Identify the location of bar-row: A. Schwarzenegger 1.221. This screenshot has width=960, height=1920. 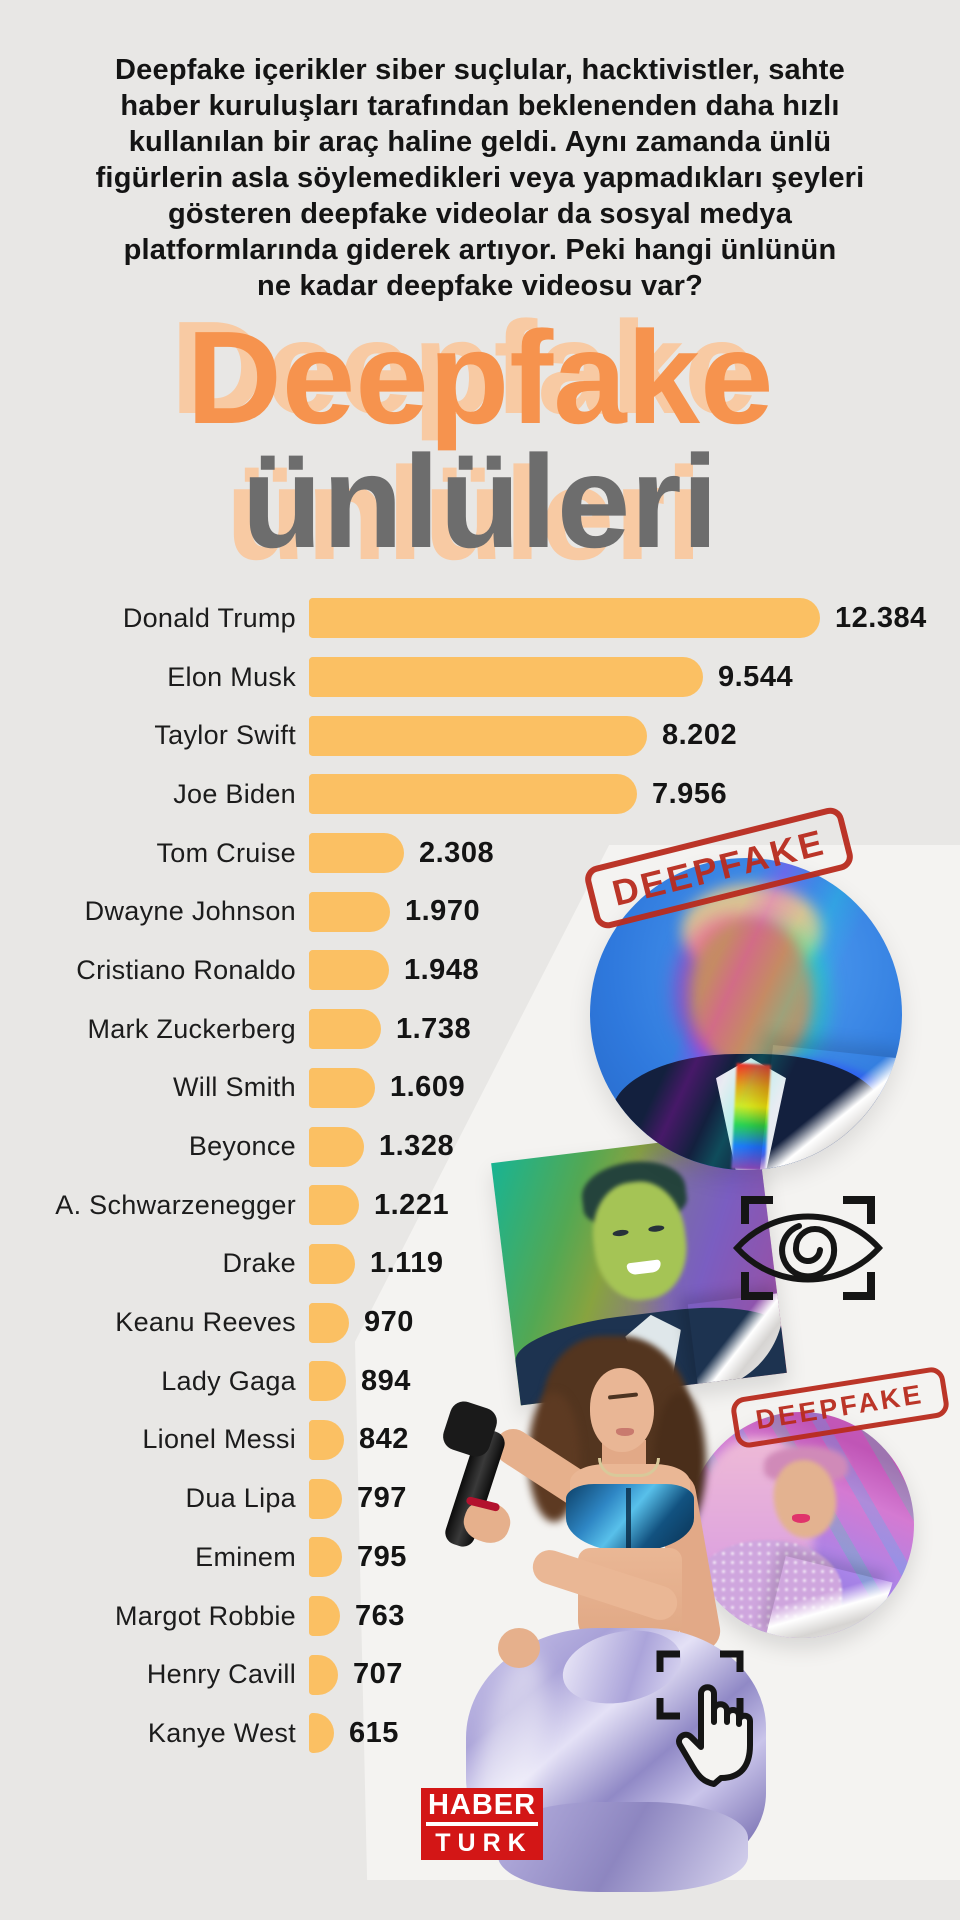
(480, 1205).